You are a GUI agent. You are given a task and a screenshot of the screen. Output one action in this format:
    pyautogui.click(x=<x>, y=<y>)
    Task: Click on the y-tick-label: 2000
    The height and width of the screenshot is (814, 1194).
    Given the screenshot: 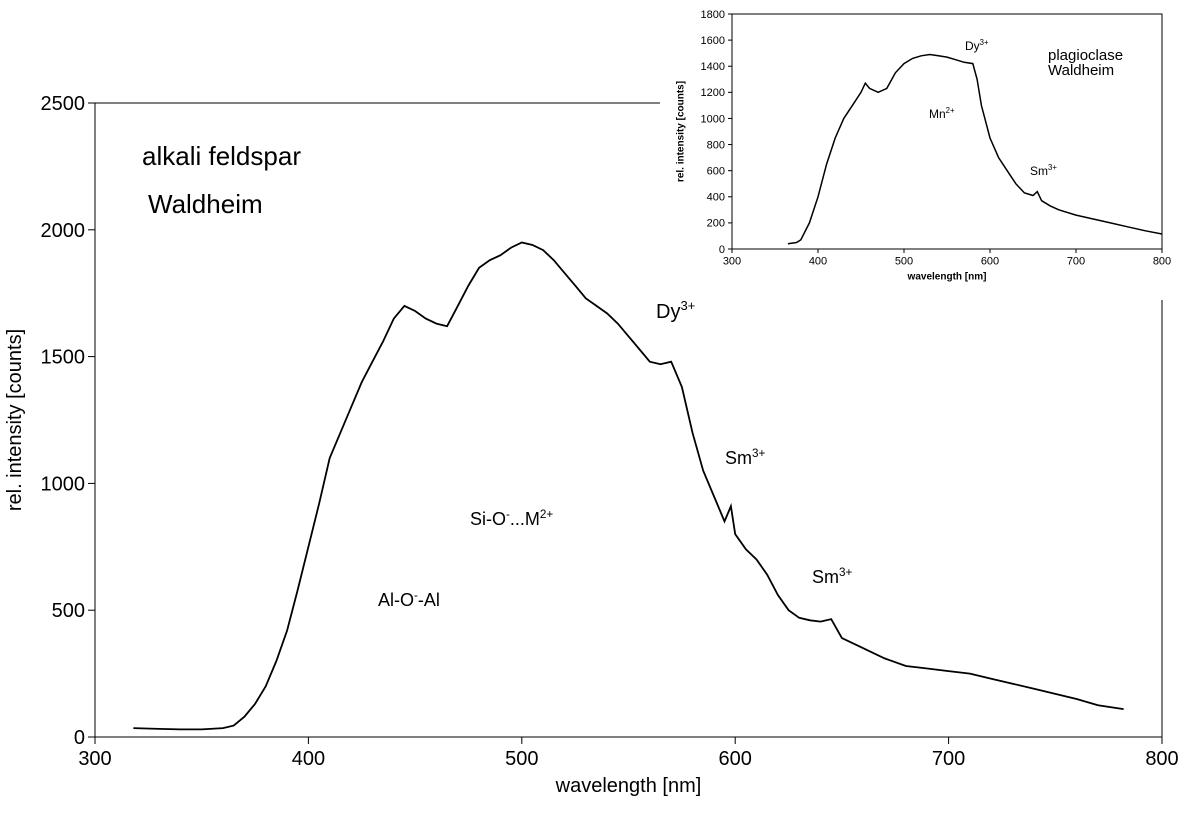 What is the action you would take?
    pyautogui.click(x=63, y=231)
    